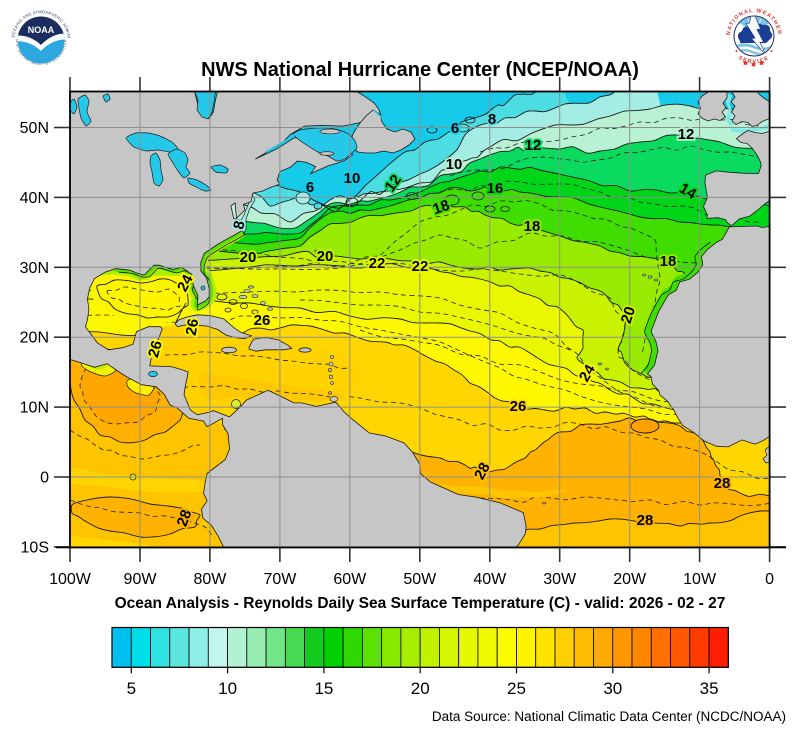  I want to click on svg-text: 15, so click(323, 688).